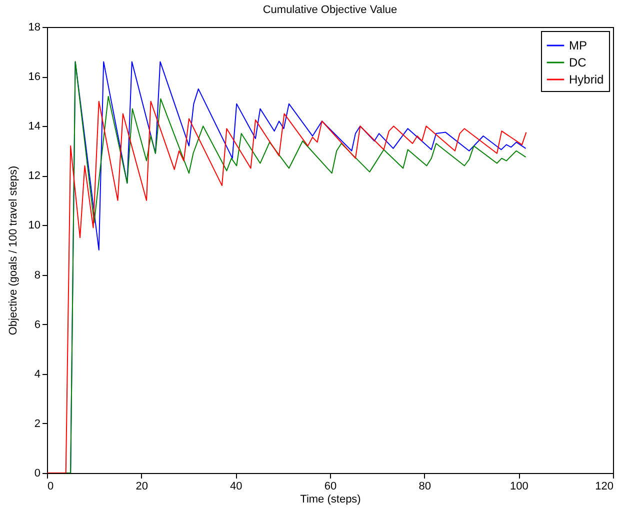  Describe the element at coordinates (34, 226) in the screenshot. I see `y-tick-label: 10` at that location.